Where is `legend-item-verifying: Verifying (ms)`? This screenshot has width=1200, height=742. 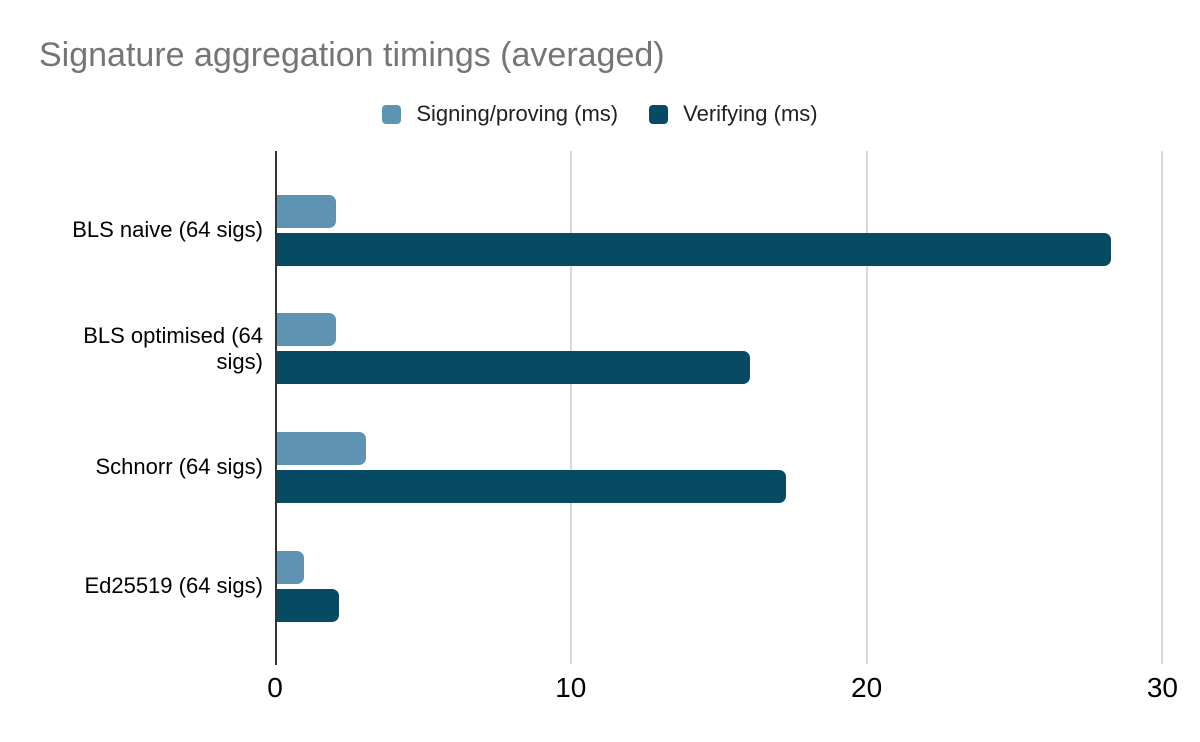 legend-item-verifying: Verifying (ms) is located at coordinates (733, 114).